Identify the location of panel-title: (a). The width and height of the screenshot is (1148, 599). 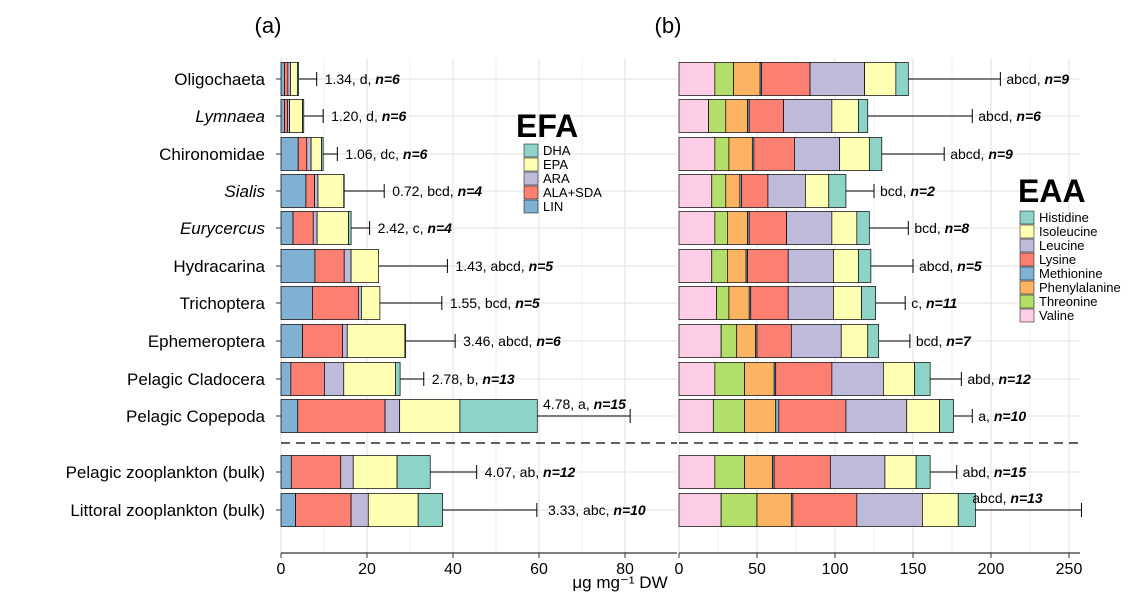
(268, 25).